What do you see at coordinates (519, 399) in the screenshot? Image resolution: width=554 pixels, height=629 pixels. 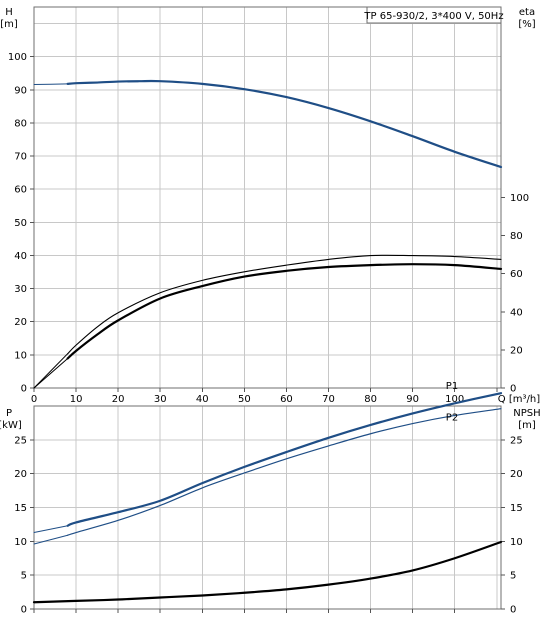 I see `x-axis-label: Q [m³/h]` at bounding box center [519, 399].